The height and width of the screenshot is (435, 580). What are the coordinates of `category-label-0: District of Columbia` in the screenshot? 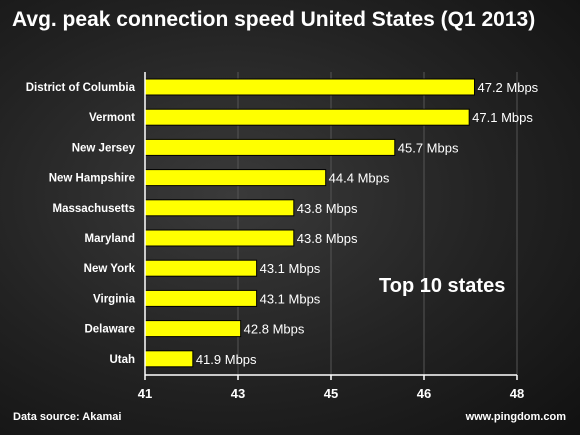 It's located at (81, 88).